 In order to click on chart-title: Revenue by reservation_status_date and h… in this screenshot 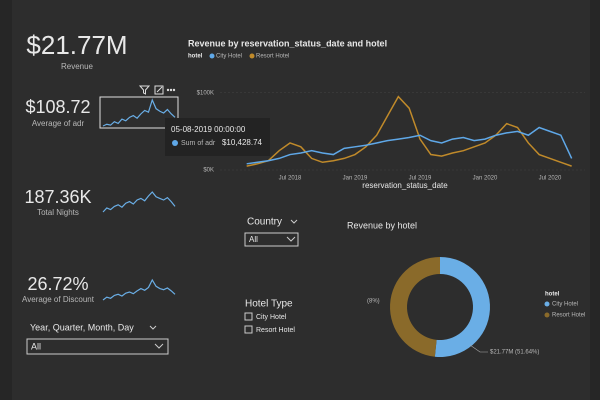, I will do `click(287, 43)`.